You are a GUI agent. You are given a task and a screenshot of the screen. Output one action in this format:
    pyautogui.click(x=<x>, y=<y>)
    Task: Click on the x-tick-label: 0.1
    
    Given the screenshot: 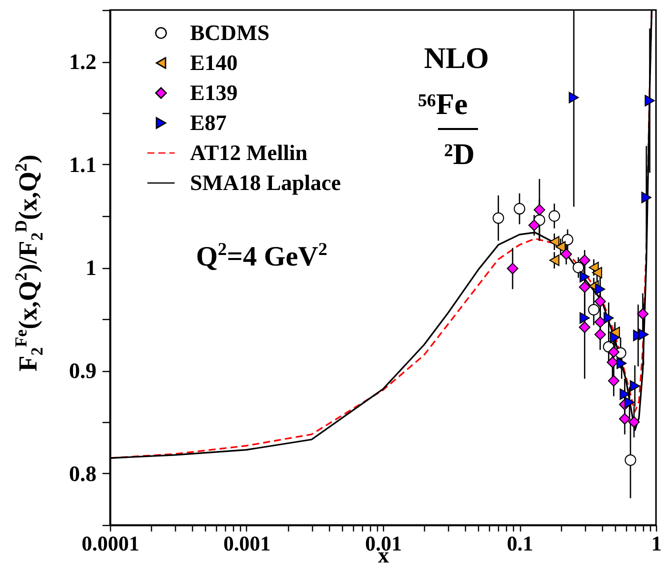 What is the action you would take?
    pyautogui.click(x=520, y=544)
    